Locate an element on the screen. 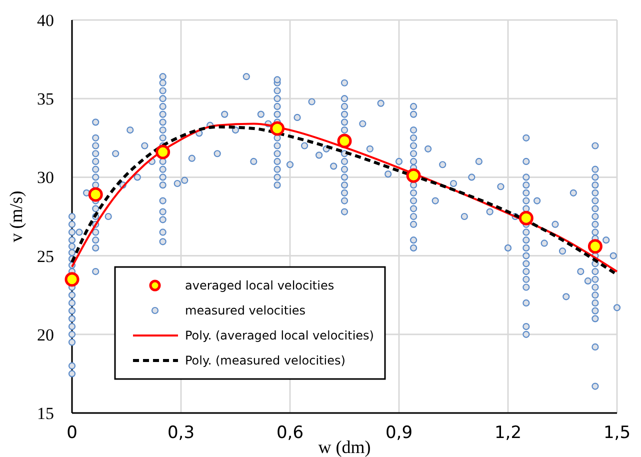 Image resolution: width=641 pixels, height=457 pixels. y-tick-label: 35 is located at coordinates (45, 99).